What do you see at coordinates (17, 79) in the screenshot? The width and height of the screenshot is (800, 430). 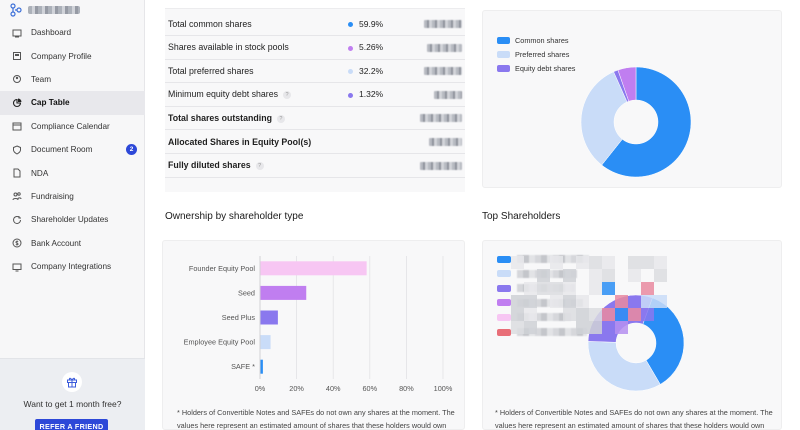 I see `team-icon` at bounding box center [17, 79].